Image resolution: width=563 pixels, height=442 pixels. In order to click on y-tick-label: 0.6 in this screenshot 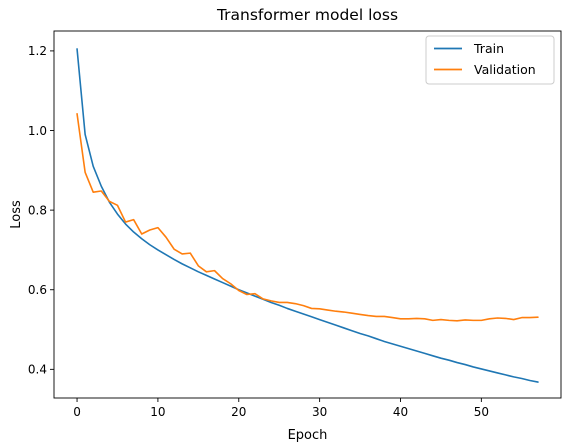, I will do `click(37, 290)`.